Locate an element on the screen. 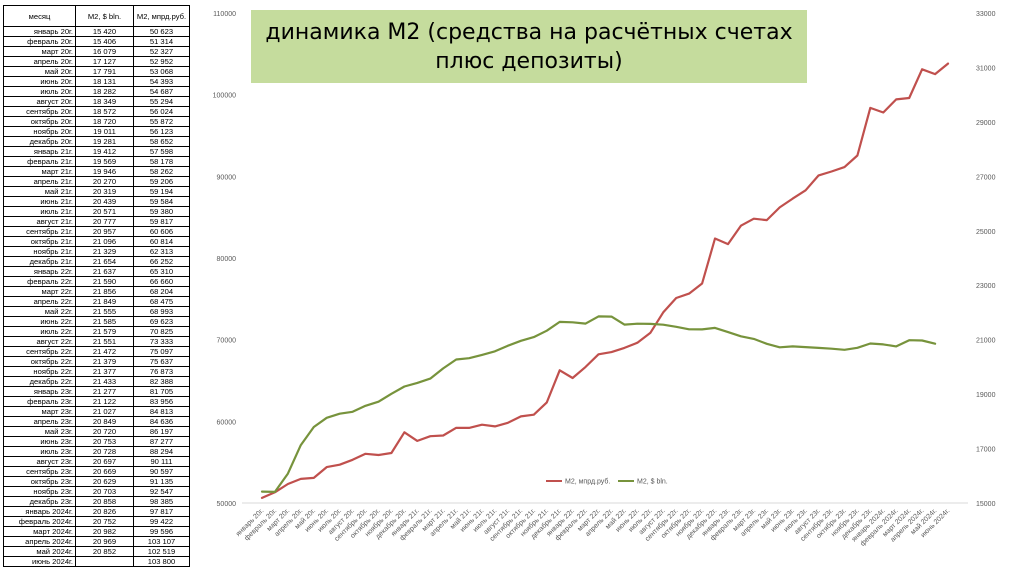 The height and width of the screenshot is (567, 1024). m2-usd-cell: 21 329 is located at coordinates (104, 251).